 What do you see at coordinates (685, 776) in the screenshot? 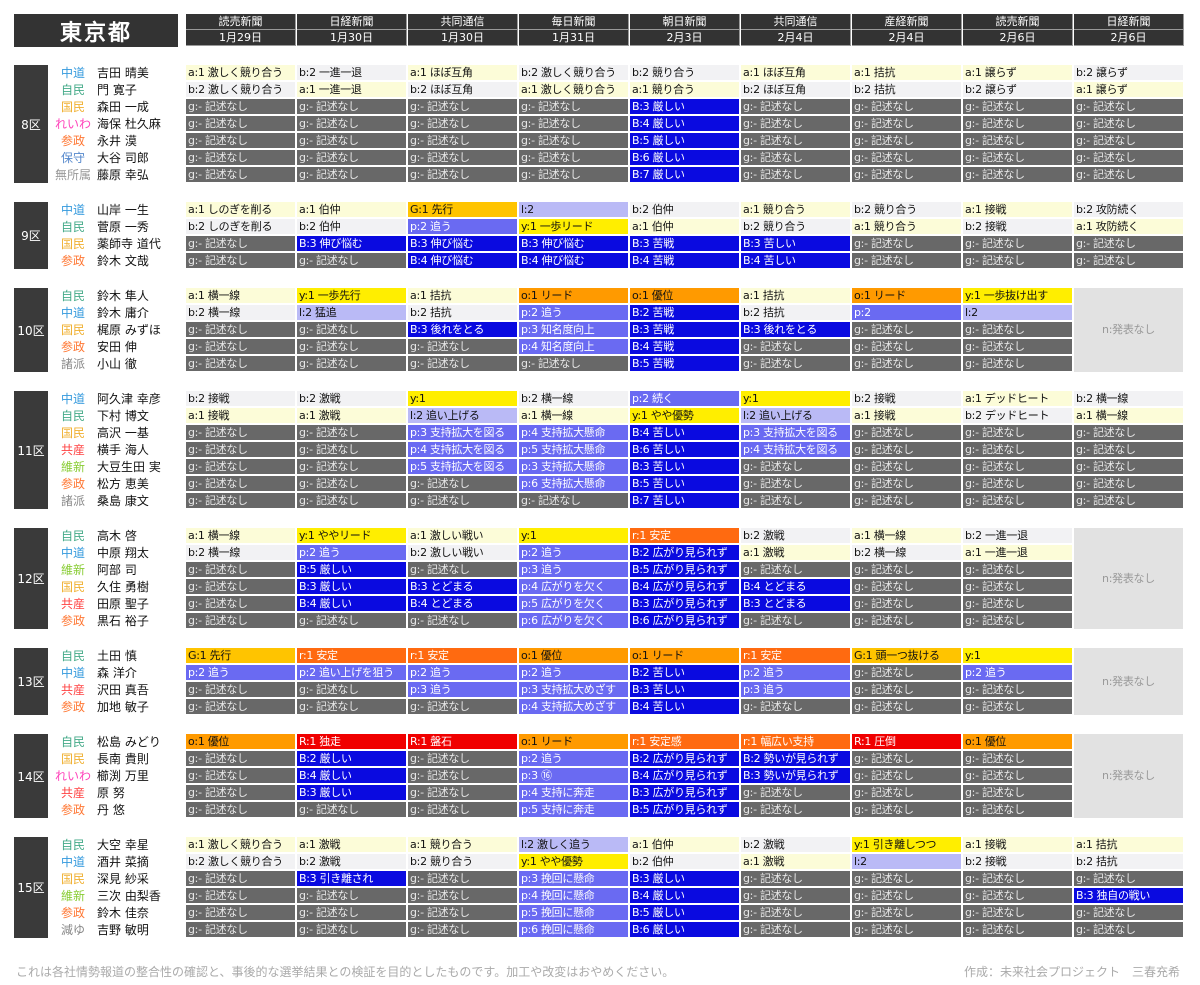
I see `forecast-cell: B:4 広がり見られず` at bounding box center [685, 776].